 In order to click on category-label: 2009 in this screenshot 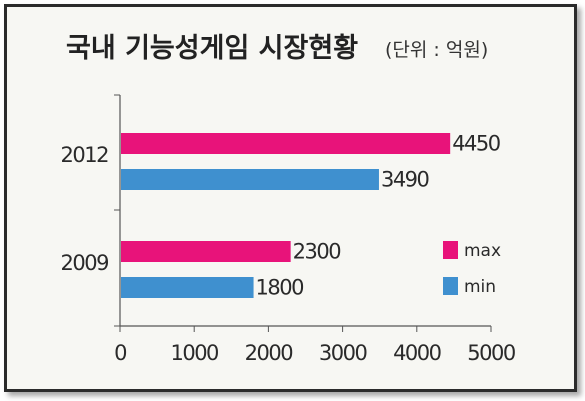, I will do `click(85, 263)`.